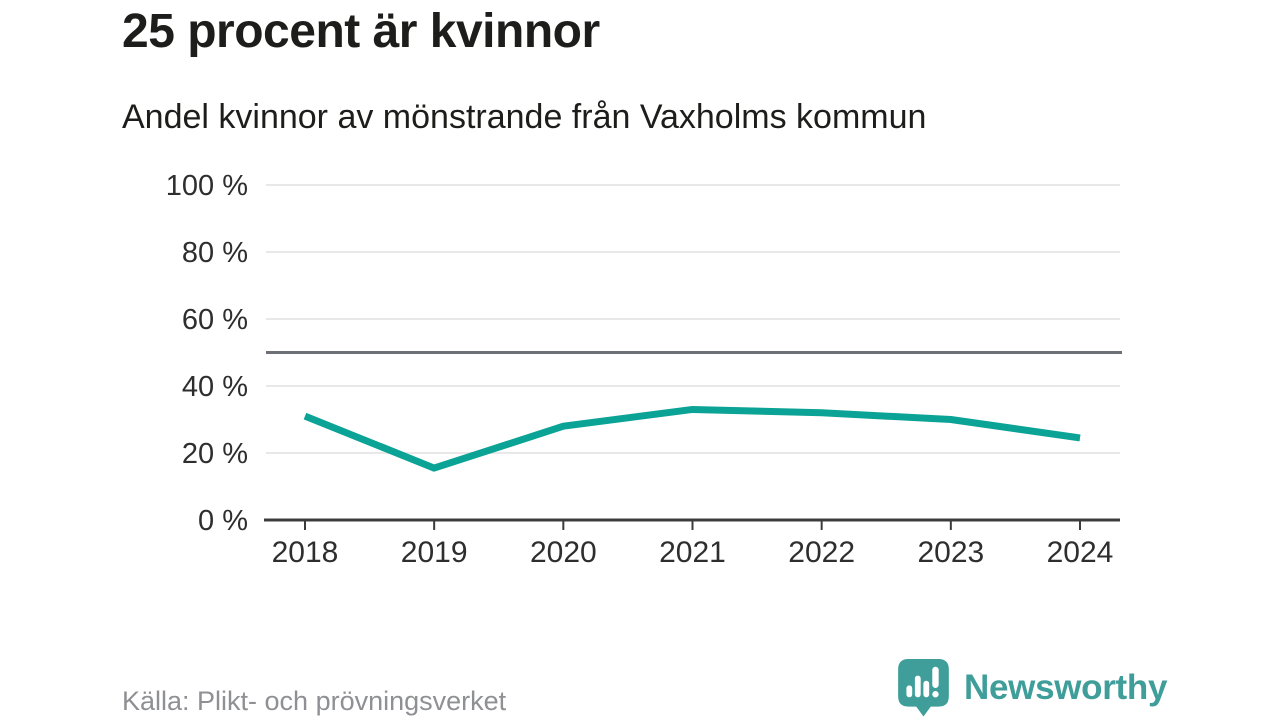  What do you see at coordinates (314, 701) in the screenshot?
I see `source-note: Källa: Plikt- och prövningsverket` at bounding box center [314, 701].